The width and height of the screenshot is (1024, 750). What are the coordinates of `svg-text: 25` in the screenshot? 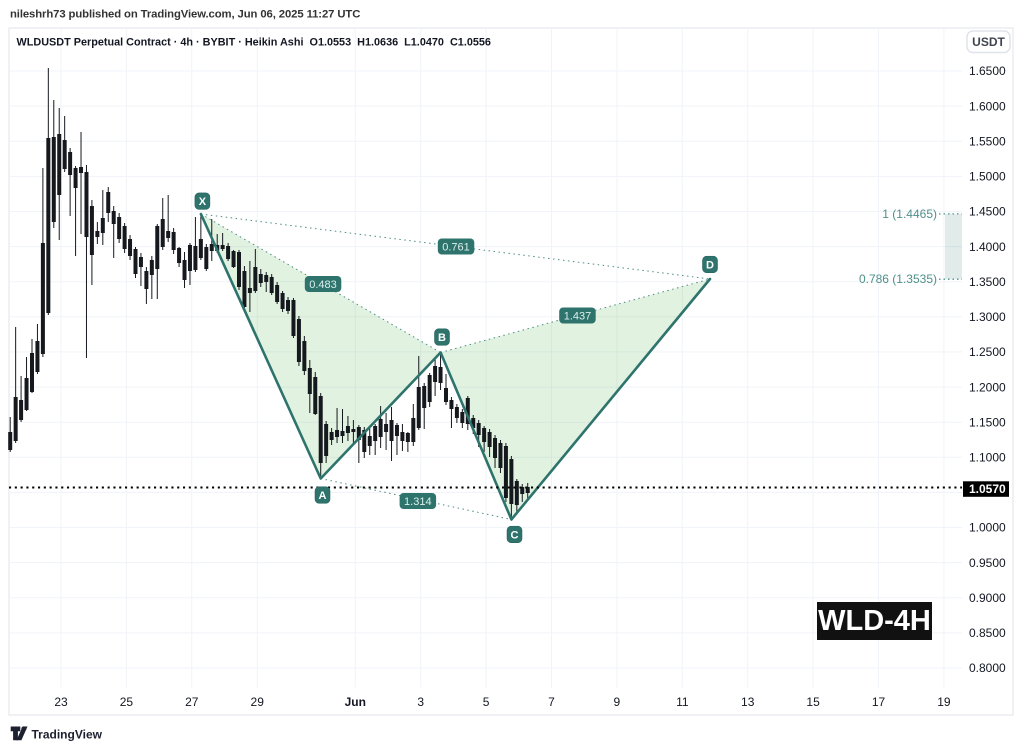 It's located at (127, 702).